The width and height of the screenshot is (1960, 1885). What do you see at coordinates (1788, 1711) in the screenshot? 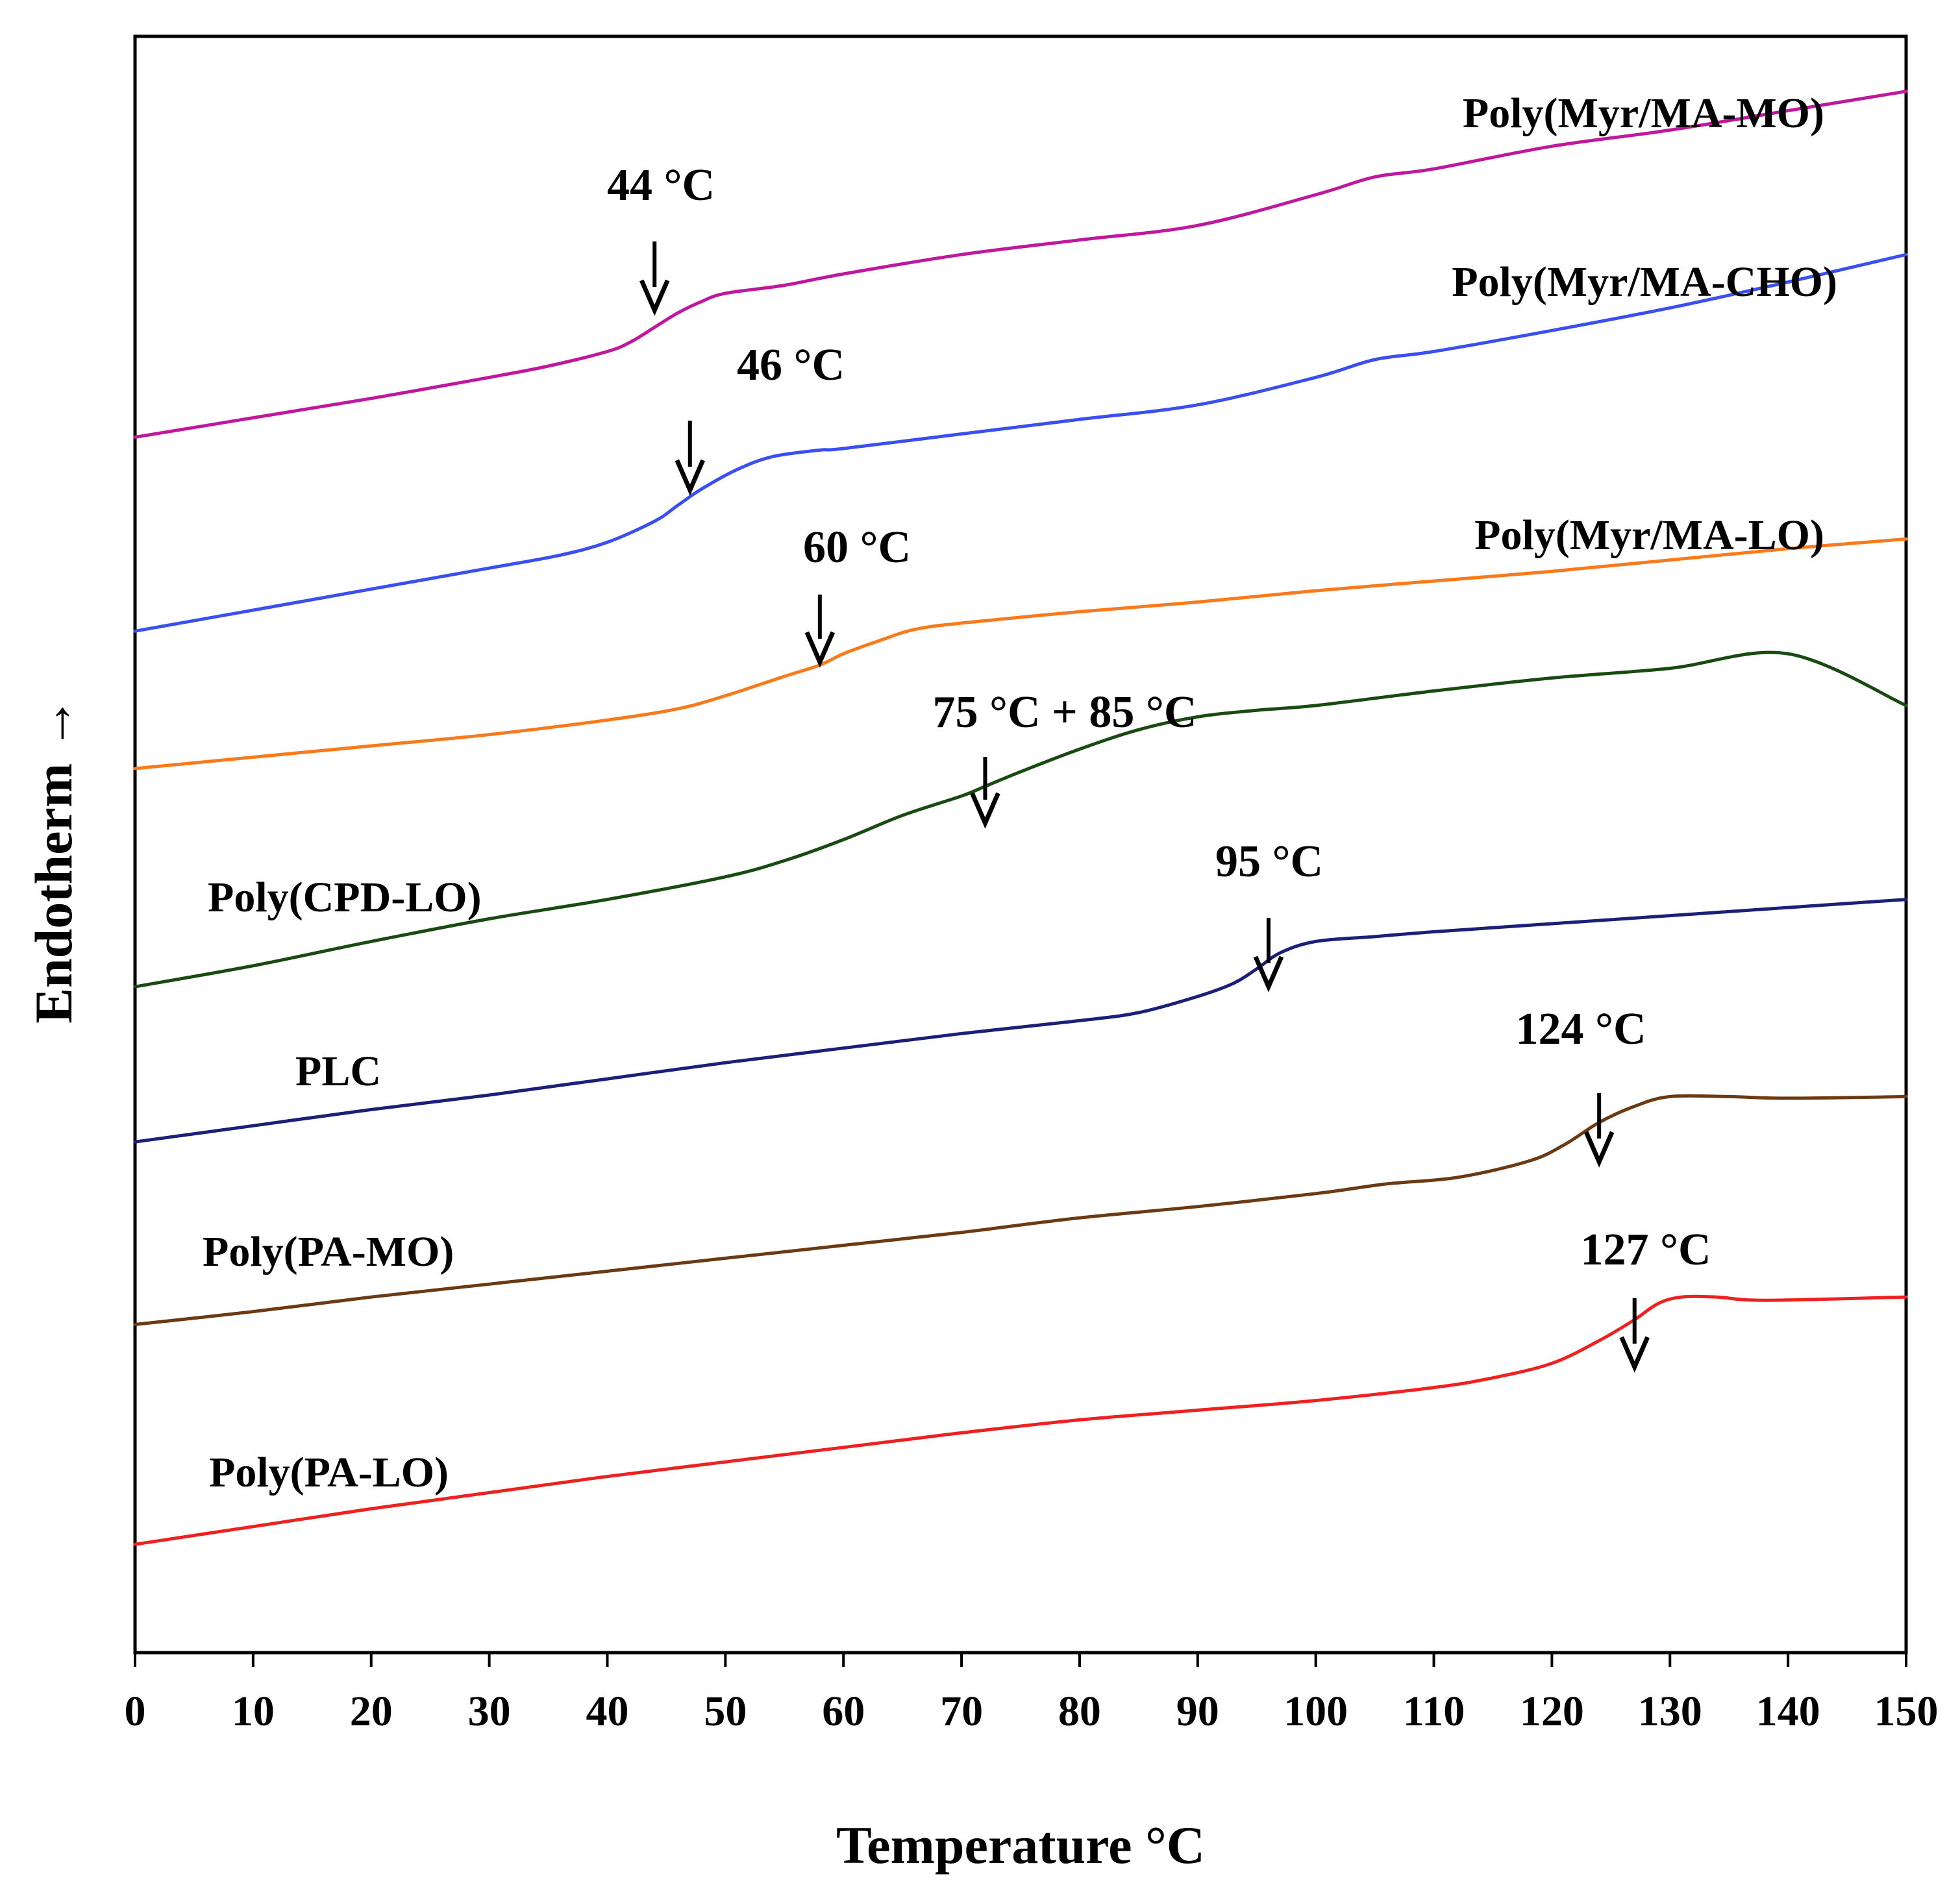
I see `x-tick-label: 140` at bounding box center [1788, 1711].